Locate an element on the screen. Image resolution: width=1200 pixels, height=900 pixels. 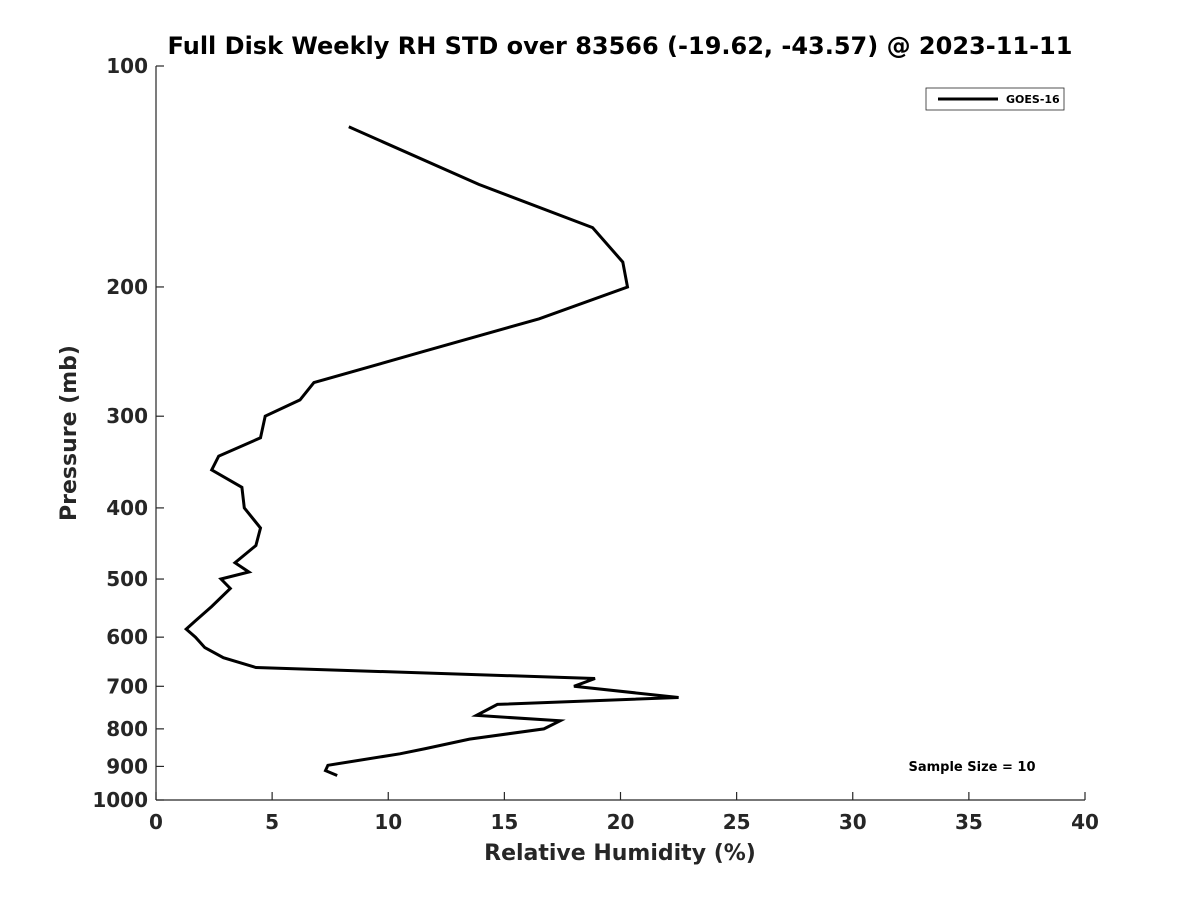
y-tick-label: 500 is located at coordinates (127, 579).